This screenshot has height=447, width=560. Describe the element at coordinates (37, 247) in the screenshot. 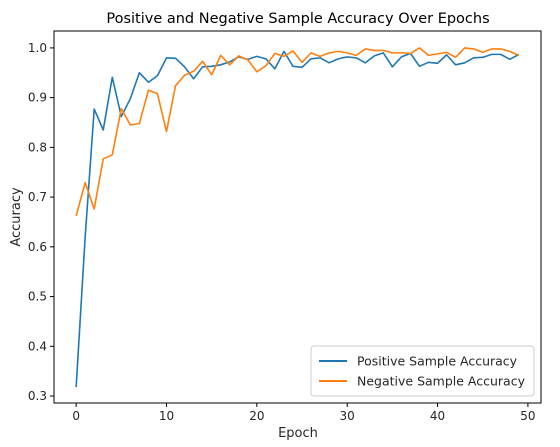

I see `y-tick-label: 0.6` at that location.